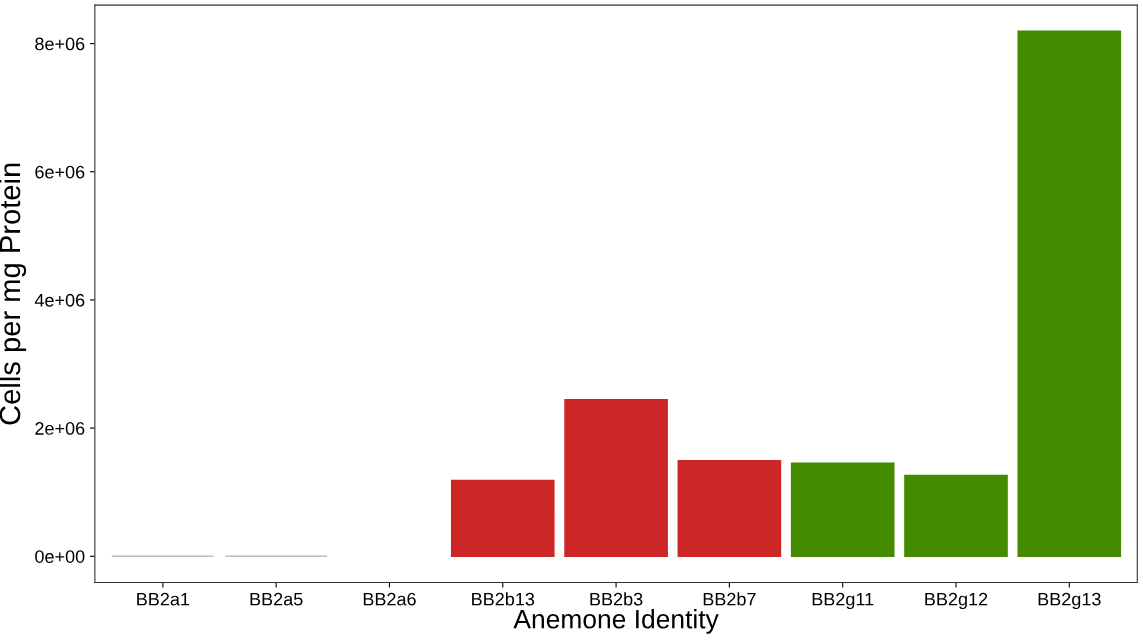 The width and height of the screenshot is (1143, 643). I want to click on y-tick-label: 4e+06, so click(59, 300).